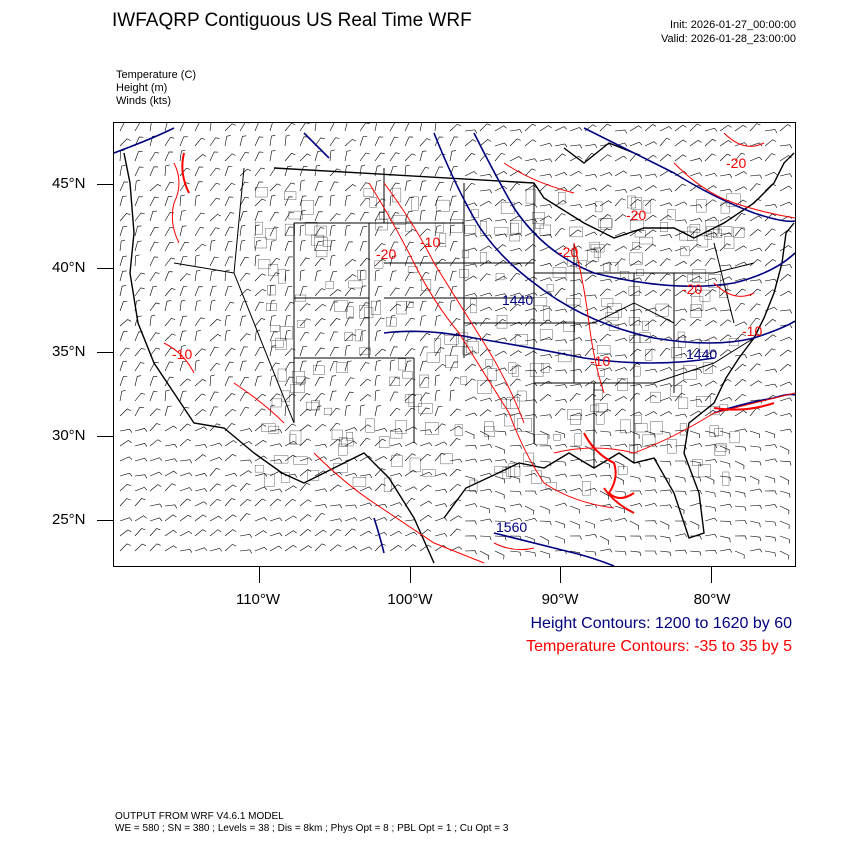  I want to click on temperature-contour-legend: Temperature Contours: -35 to 35 by 5, so click(659, 646).